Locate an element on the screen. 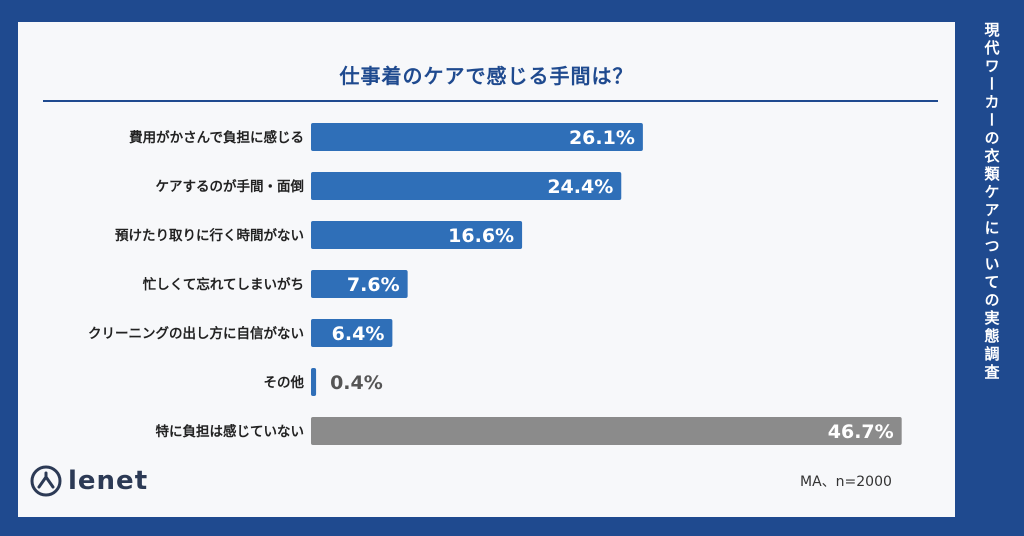 The width and height of the screenshot is (1024, 536). category-label: その他 is located at coordinates (284, 382).